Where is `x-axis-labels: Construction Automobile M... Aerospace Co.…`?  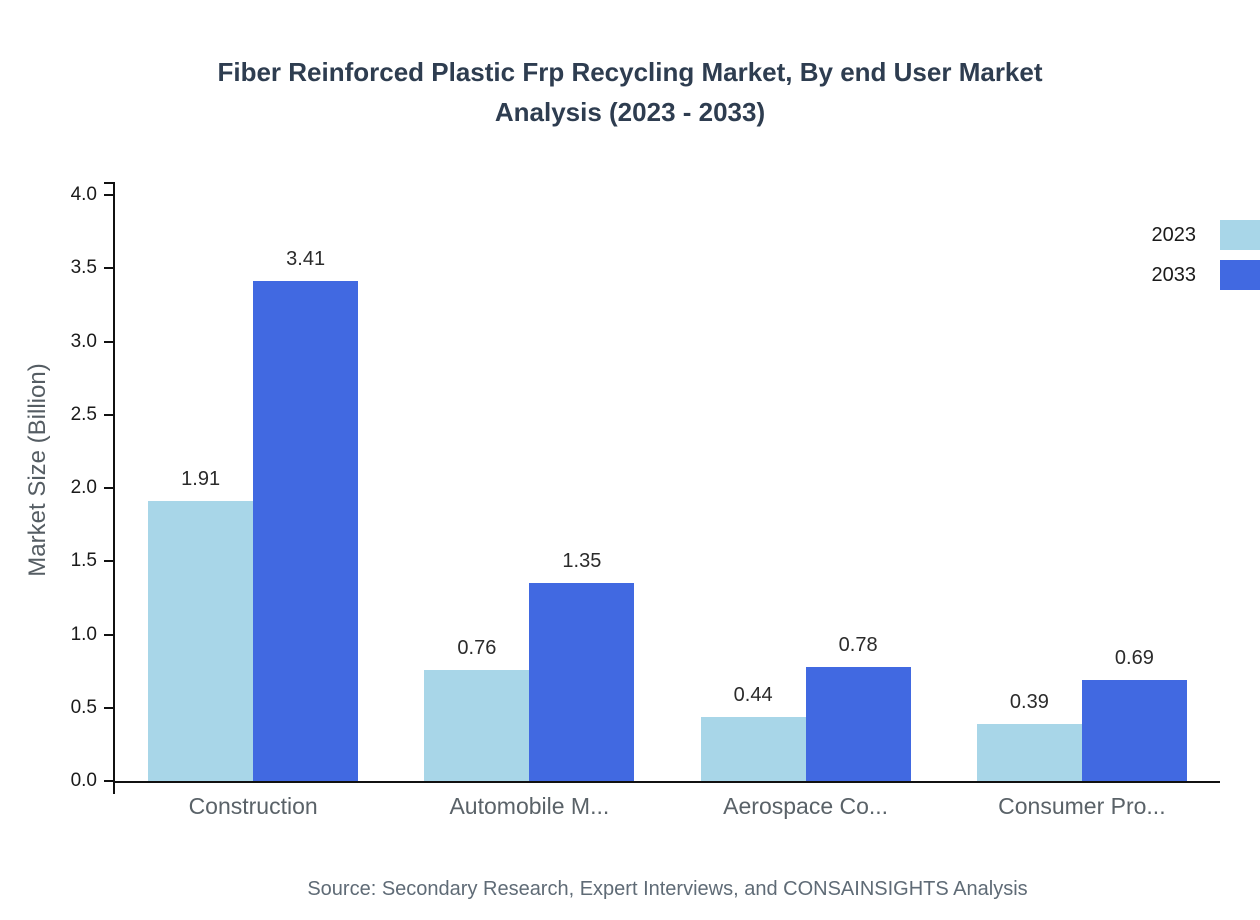 x-axis-labels: Construction Automobile M... Aerospace Co.… is located at coordinates (667, 806).